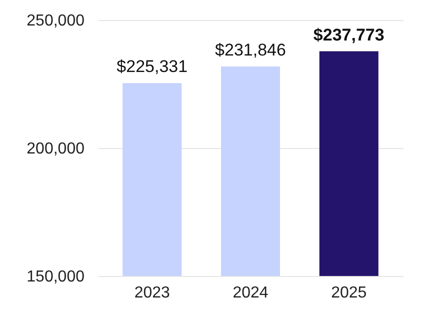 The width and height of the screenshot is (440, 326). I want to click on y-tick-label: 200,000, so click(55, 149).